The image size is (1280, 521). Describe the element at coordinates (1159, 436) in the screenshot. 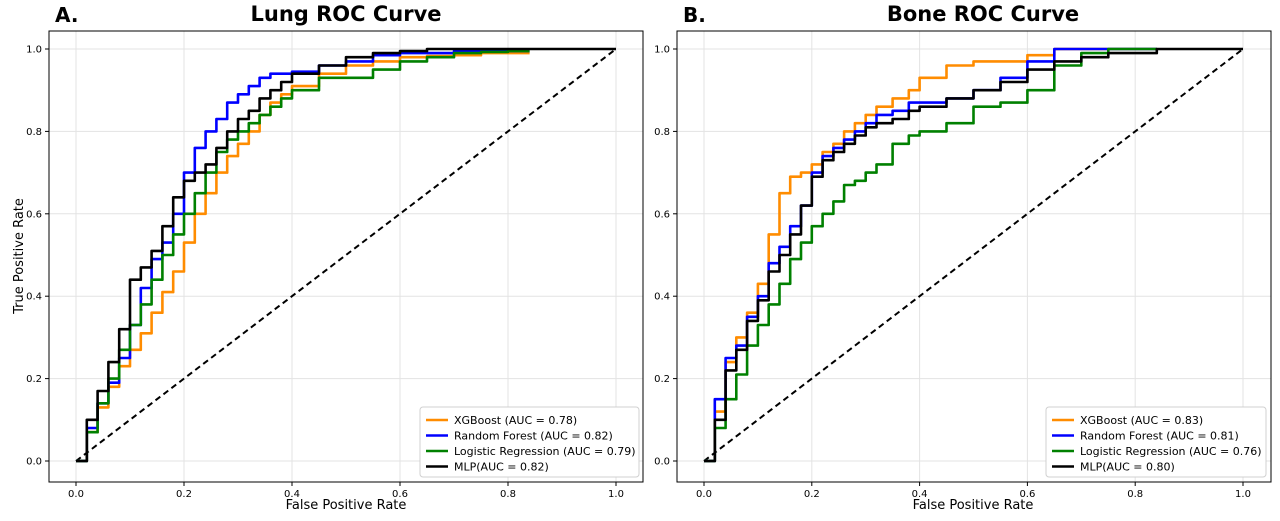

I see `panel-b-legend-label-random-forest: Random Forest (AUC = 0.81)` at that location.